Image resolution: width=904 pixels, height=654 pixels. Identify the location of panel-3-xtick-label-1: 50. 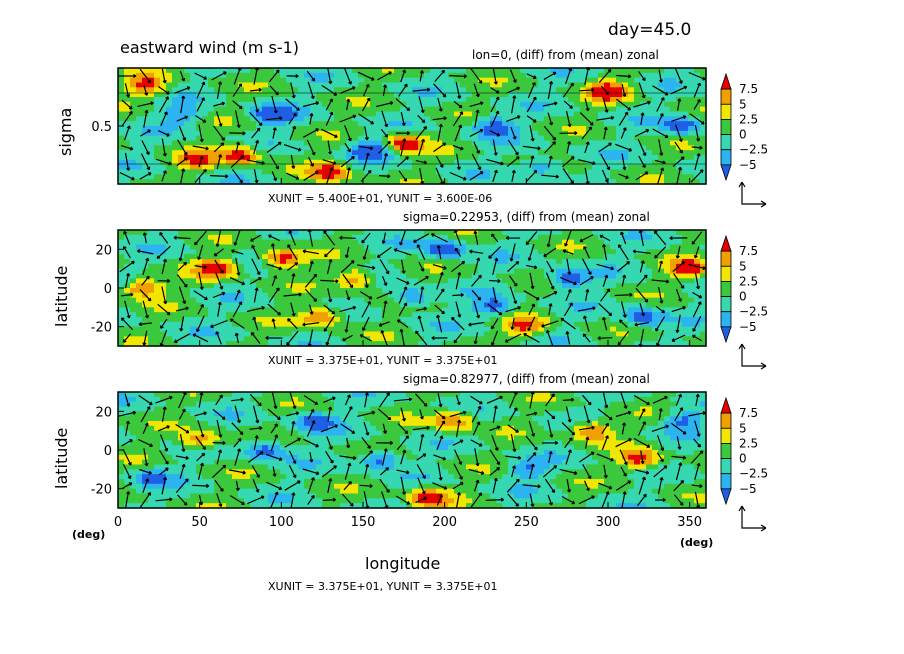
(199, 522).